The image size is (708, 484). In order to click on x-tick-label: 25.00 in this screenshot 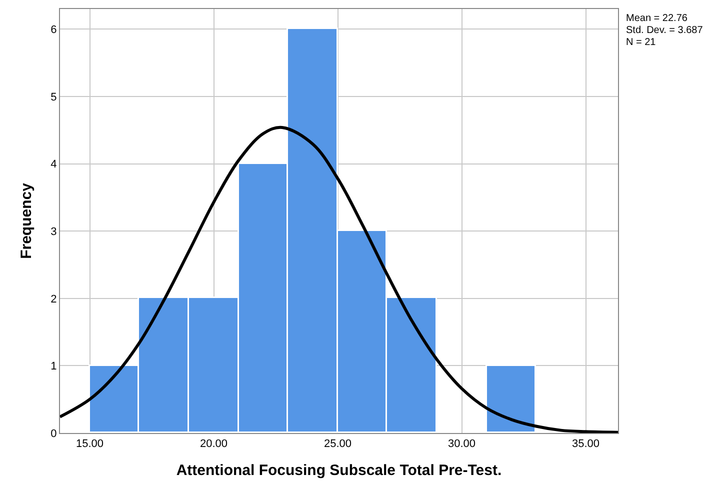, I will do `click(338, 444)`.